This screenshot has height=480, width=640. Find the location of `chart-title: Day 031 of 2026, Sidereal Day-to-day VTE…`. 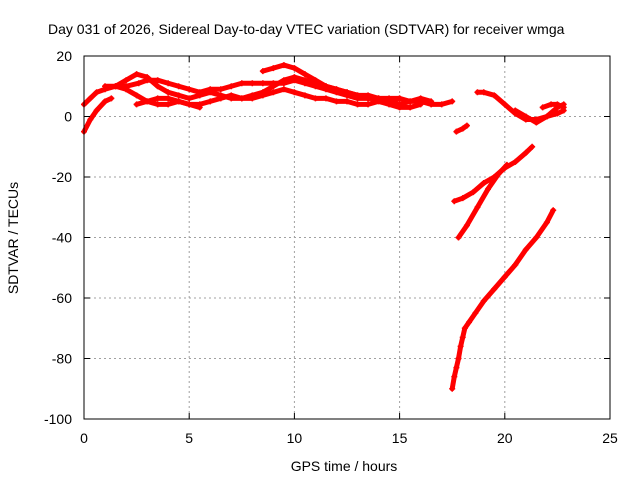

chart-title: Day 031 of 2026, Sidereal Day-to-day VTE… is located at coordinates (306, 29).